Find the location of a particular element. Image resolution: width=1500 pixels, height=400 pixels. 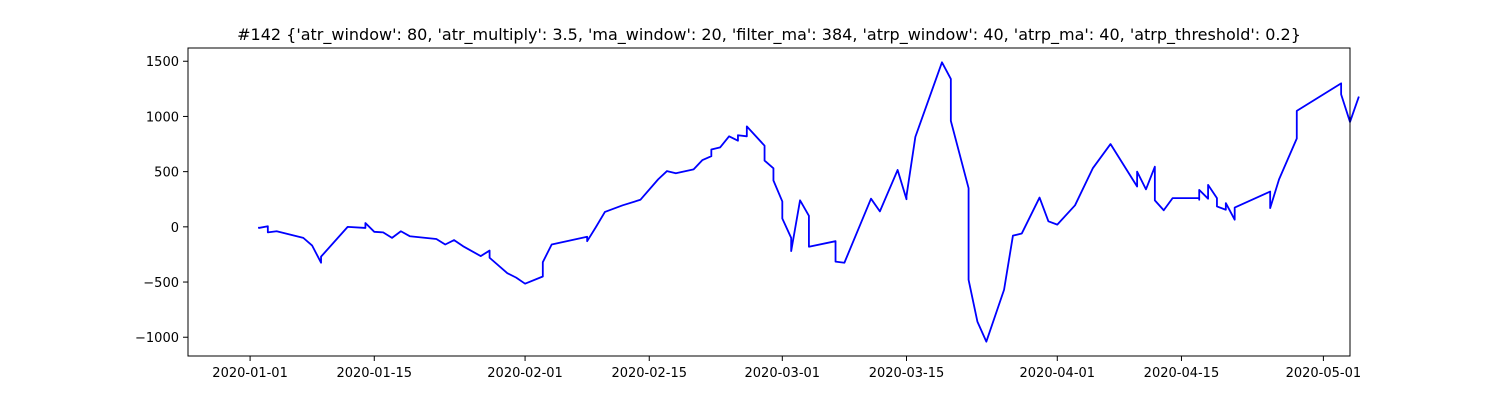

y-tick-label: −500 is located at coordinates (161, 283).